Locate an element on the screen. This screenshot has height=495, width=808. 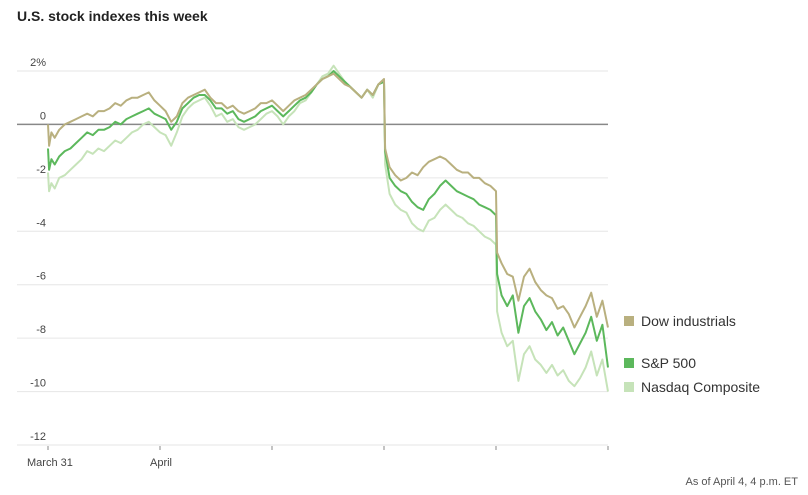
y-tick-label: -6 is located at coordinates (41, 277).